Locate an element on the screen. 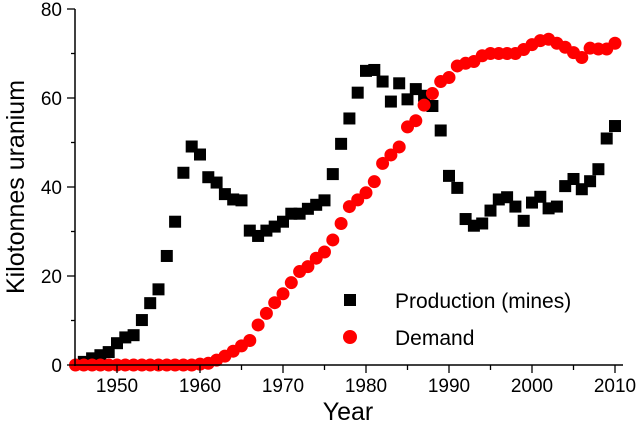 This screenshot has height=435, width=640. x-tick-label: 1960 is located at coordinates (200, 386).